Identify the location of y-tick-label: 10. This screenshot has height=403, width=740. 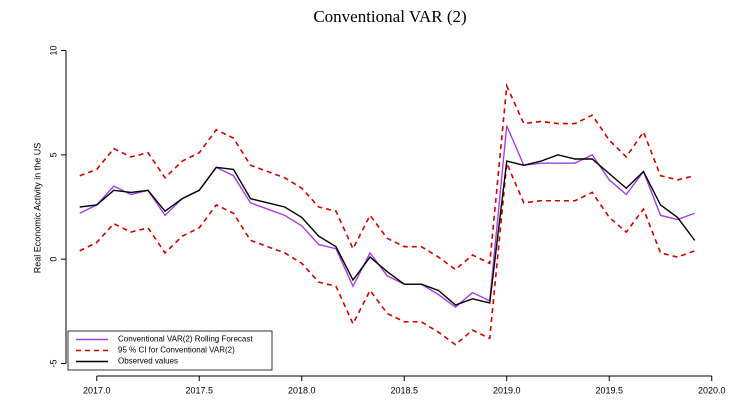
(53, 51).